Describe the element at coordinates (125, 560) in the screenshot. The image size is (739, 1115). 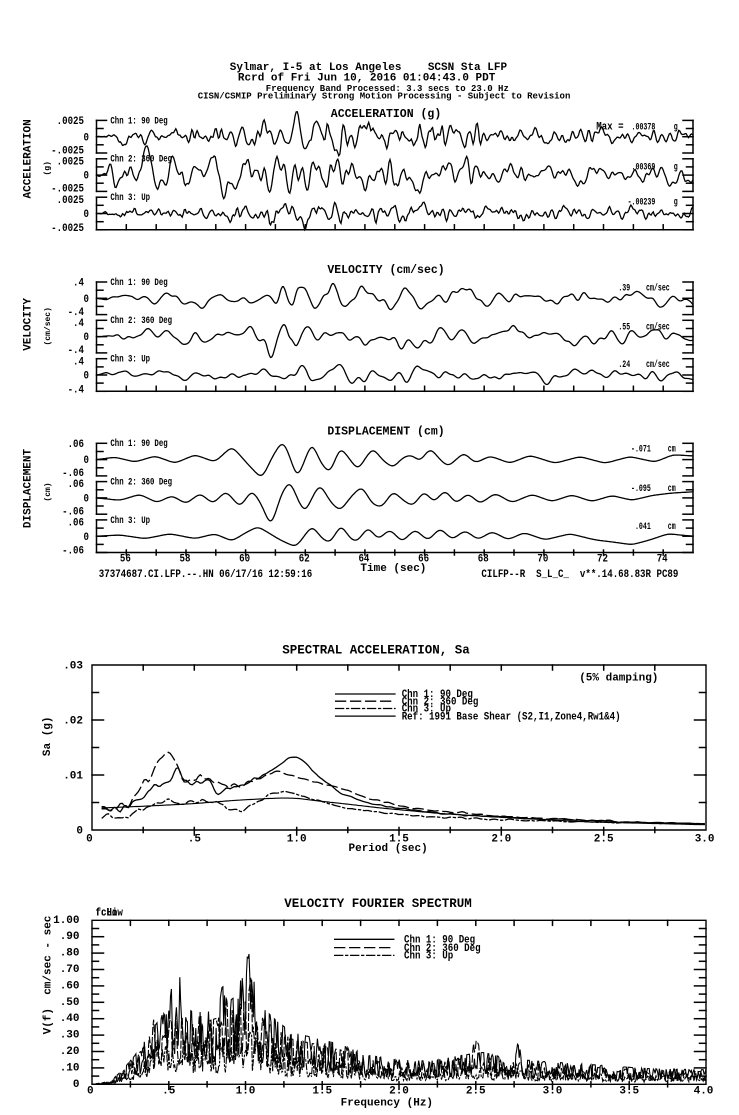
I see `svg-text: 56` at that location.